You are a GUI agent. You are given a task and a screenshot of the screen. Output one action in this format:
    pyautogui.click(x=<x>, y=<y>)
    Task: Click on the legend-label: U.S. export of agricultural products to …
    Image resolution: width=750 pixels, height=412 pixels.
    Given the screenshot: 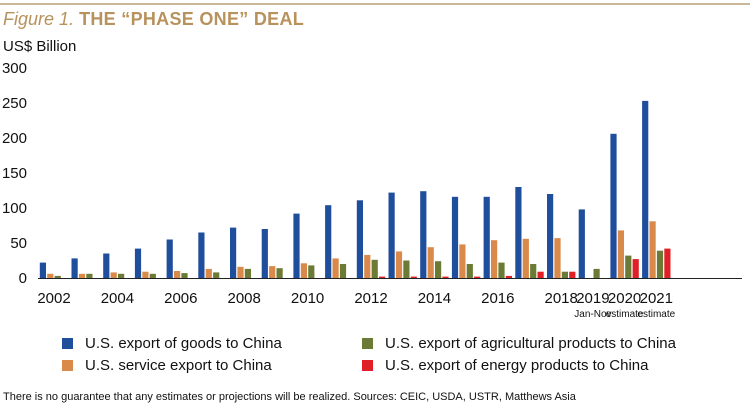 What is the action you would take?
    pyautogui.click(x=530, y=343)
    